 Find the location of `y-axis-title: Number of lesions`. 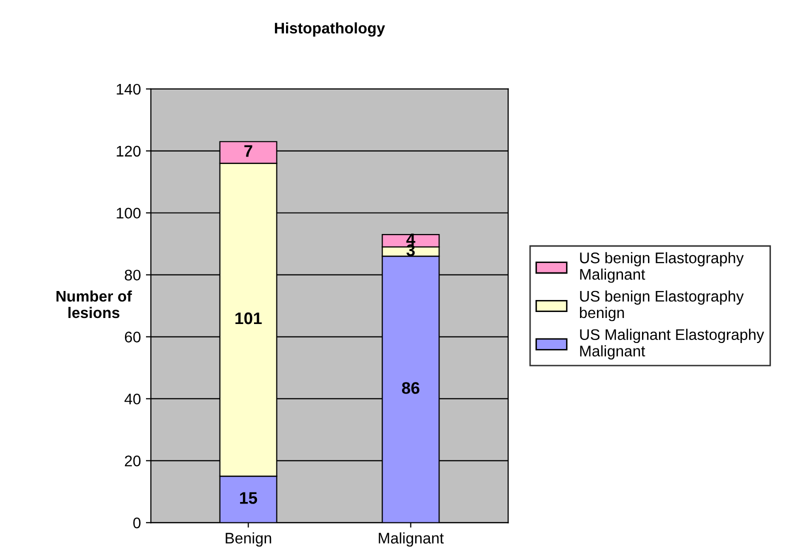

y-axis-title: Number of lesions is located at coordinates (94, 304).